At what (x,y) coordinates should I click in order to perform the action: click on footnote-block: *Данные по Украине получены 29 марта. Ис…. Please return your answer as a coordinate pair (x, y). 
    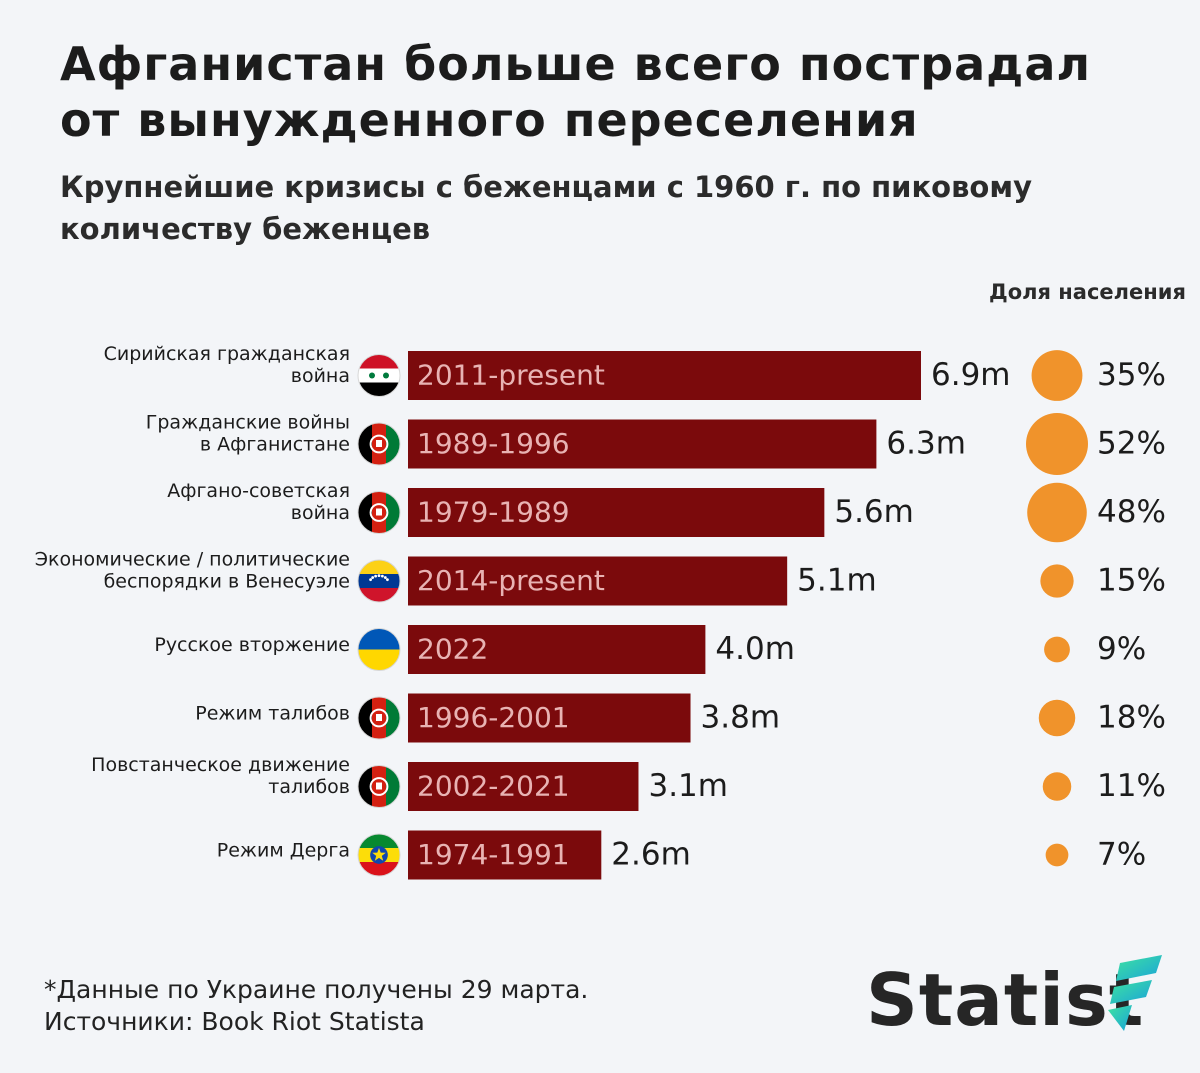
    Looking at the image, I should click on (316, 1006).